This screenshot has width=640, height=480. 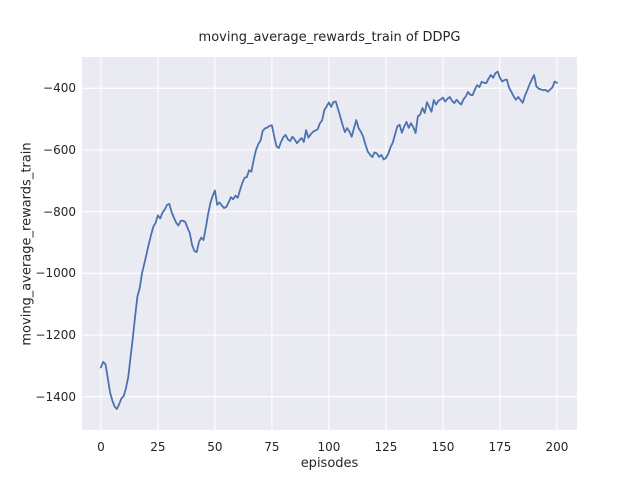 I want to click on x-tick-label: 150, so click(x=443, y=447).